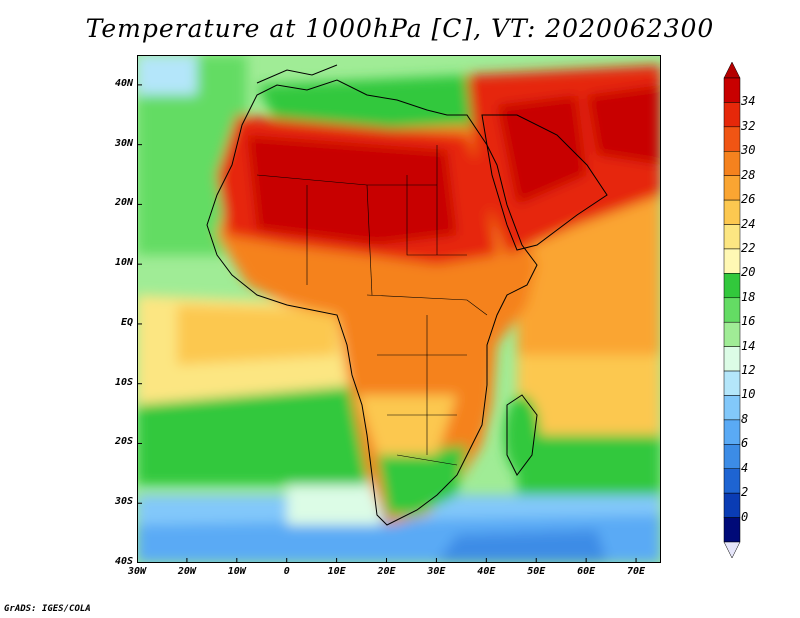  What do you see at coordinates (167, 75) in the screenshot?
I see `north-atlantic-cool` at bounding box center [167, 75].